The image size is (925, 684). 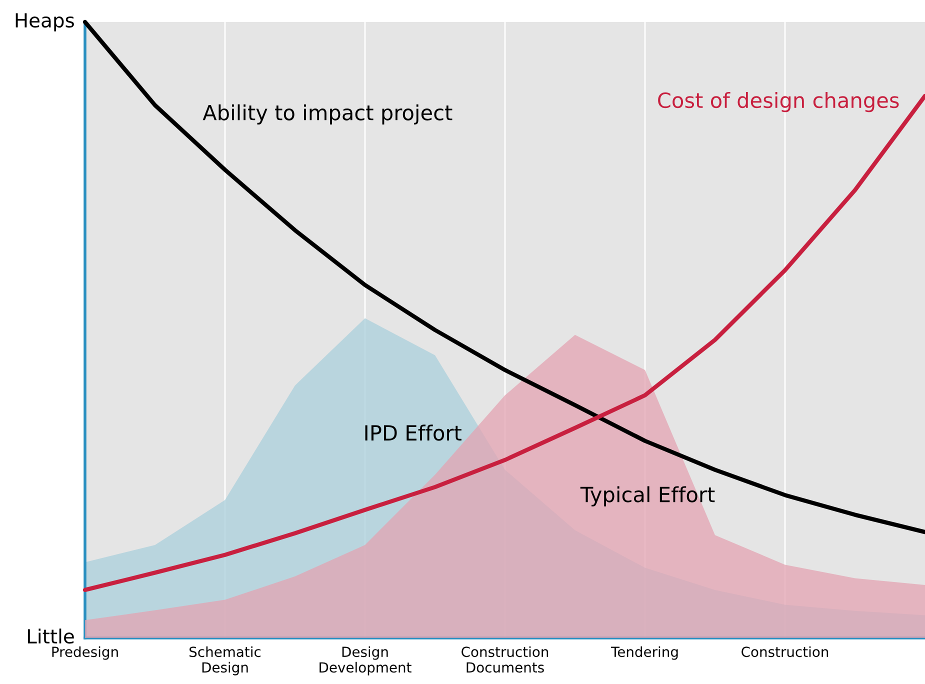 What do you see at coordinates (51, 636) in the screenshot?
I see `text: Little` at bounding box center [51, 636].